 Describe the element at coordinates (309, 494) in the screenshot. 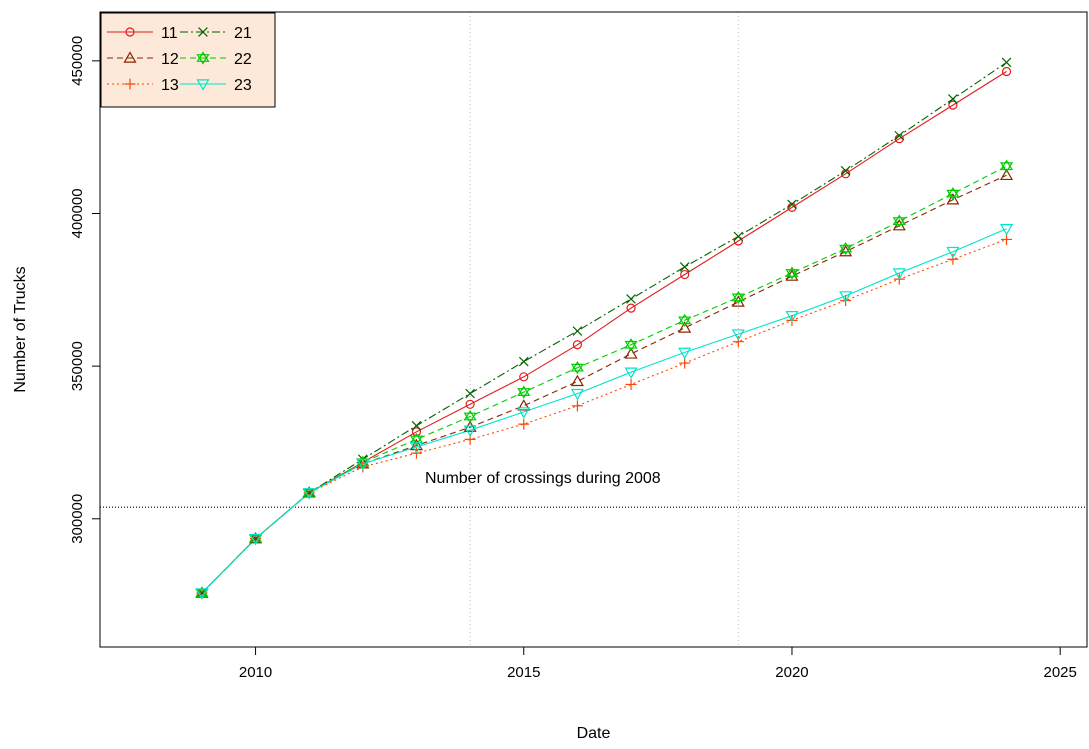

I see `data-point-23-2011` at that location.